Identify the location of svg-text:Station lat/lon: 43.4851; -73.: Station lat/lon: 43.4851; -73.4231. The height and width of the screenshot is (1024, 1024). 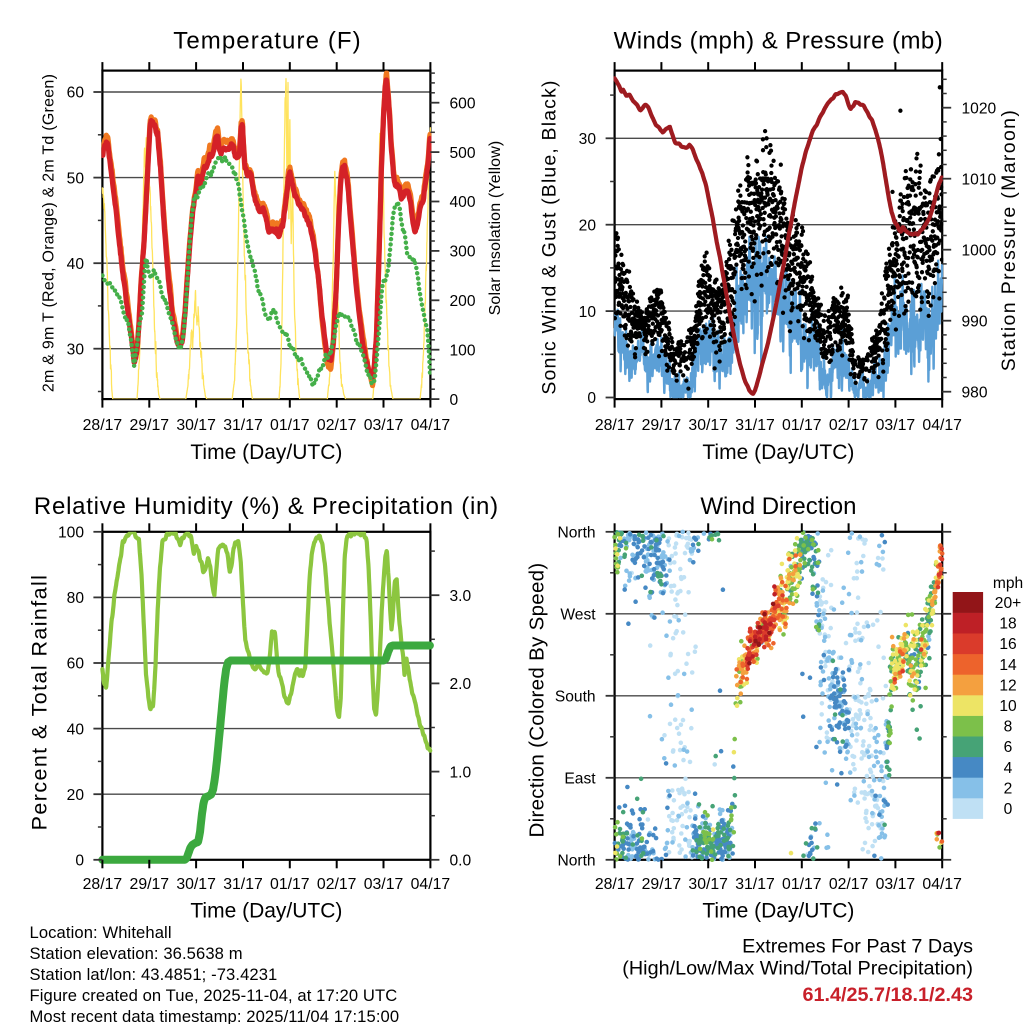
(154, 974).